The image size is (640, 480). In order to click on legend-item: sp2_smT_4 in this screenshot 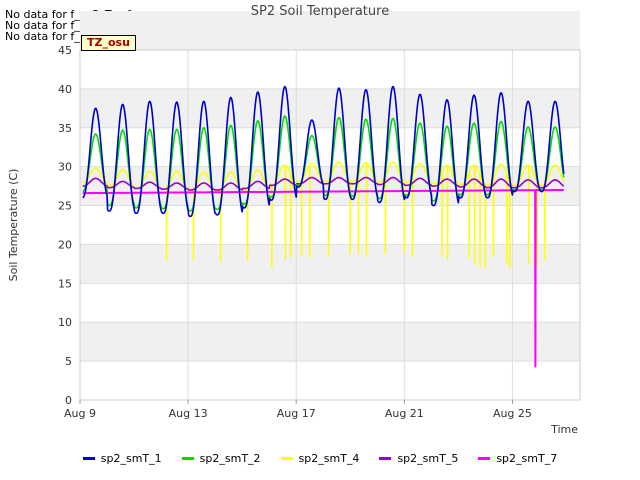, I will do `click(320, 458)`.